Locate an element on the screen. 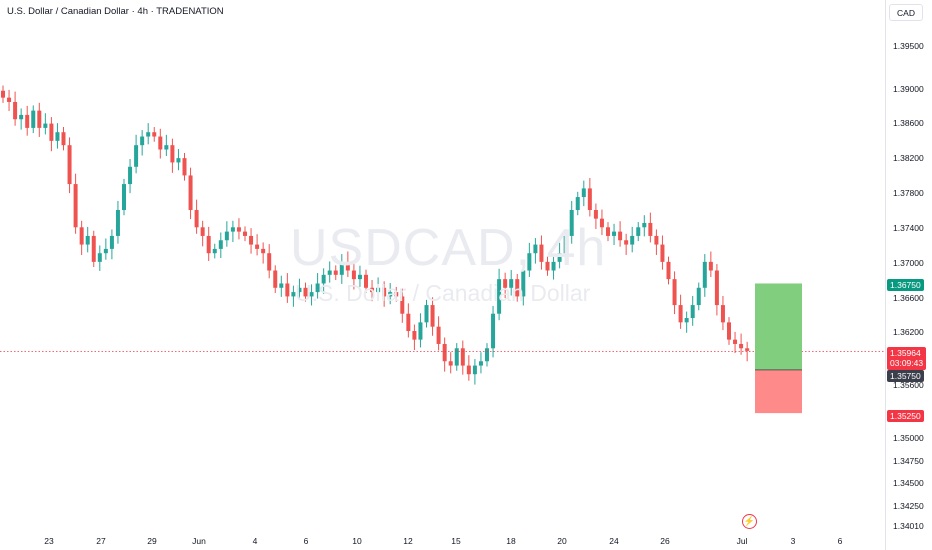 The height and width of the screenshot is (550, 932). watermark-name: U.S. Dollar / Canadian Dollar is located at coordinates (443, 293).